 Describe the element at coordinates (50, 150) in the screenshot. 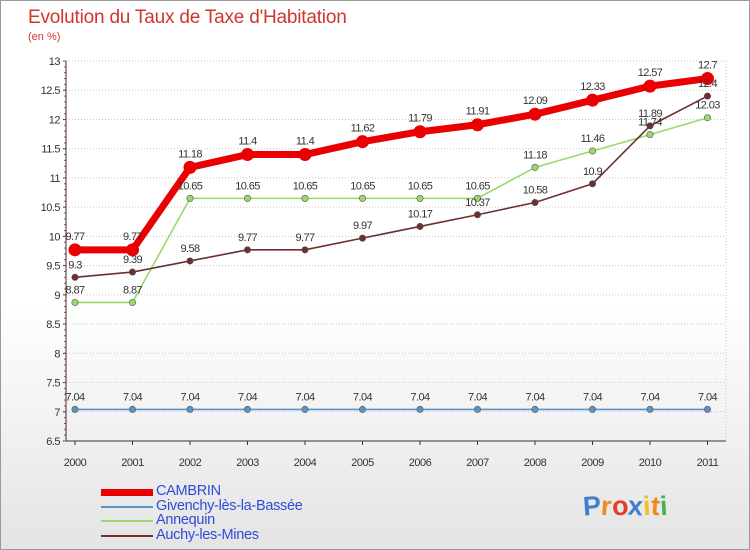

I see `y-tick-label: 11.5` at that location.